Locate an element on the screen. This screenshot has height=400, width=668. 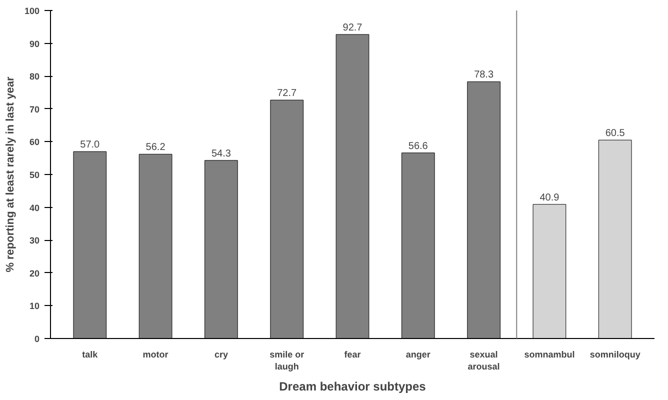
x-tick-label: sexual arousal is located at coordinates (484, 361).